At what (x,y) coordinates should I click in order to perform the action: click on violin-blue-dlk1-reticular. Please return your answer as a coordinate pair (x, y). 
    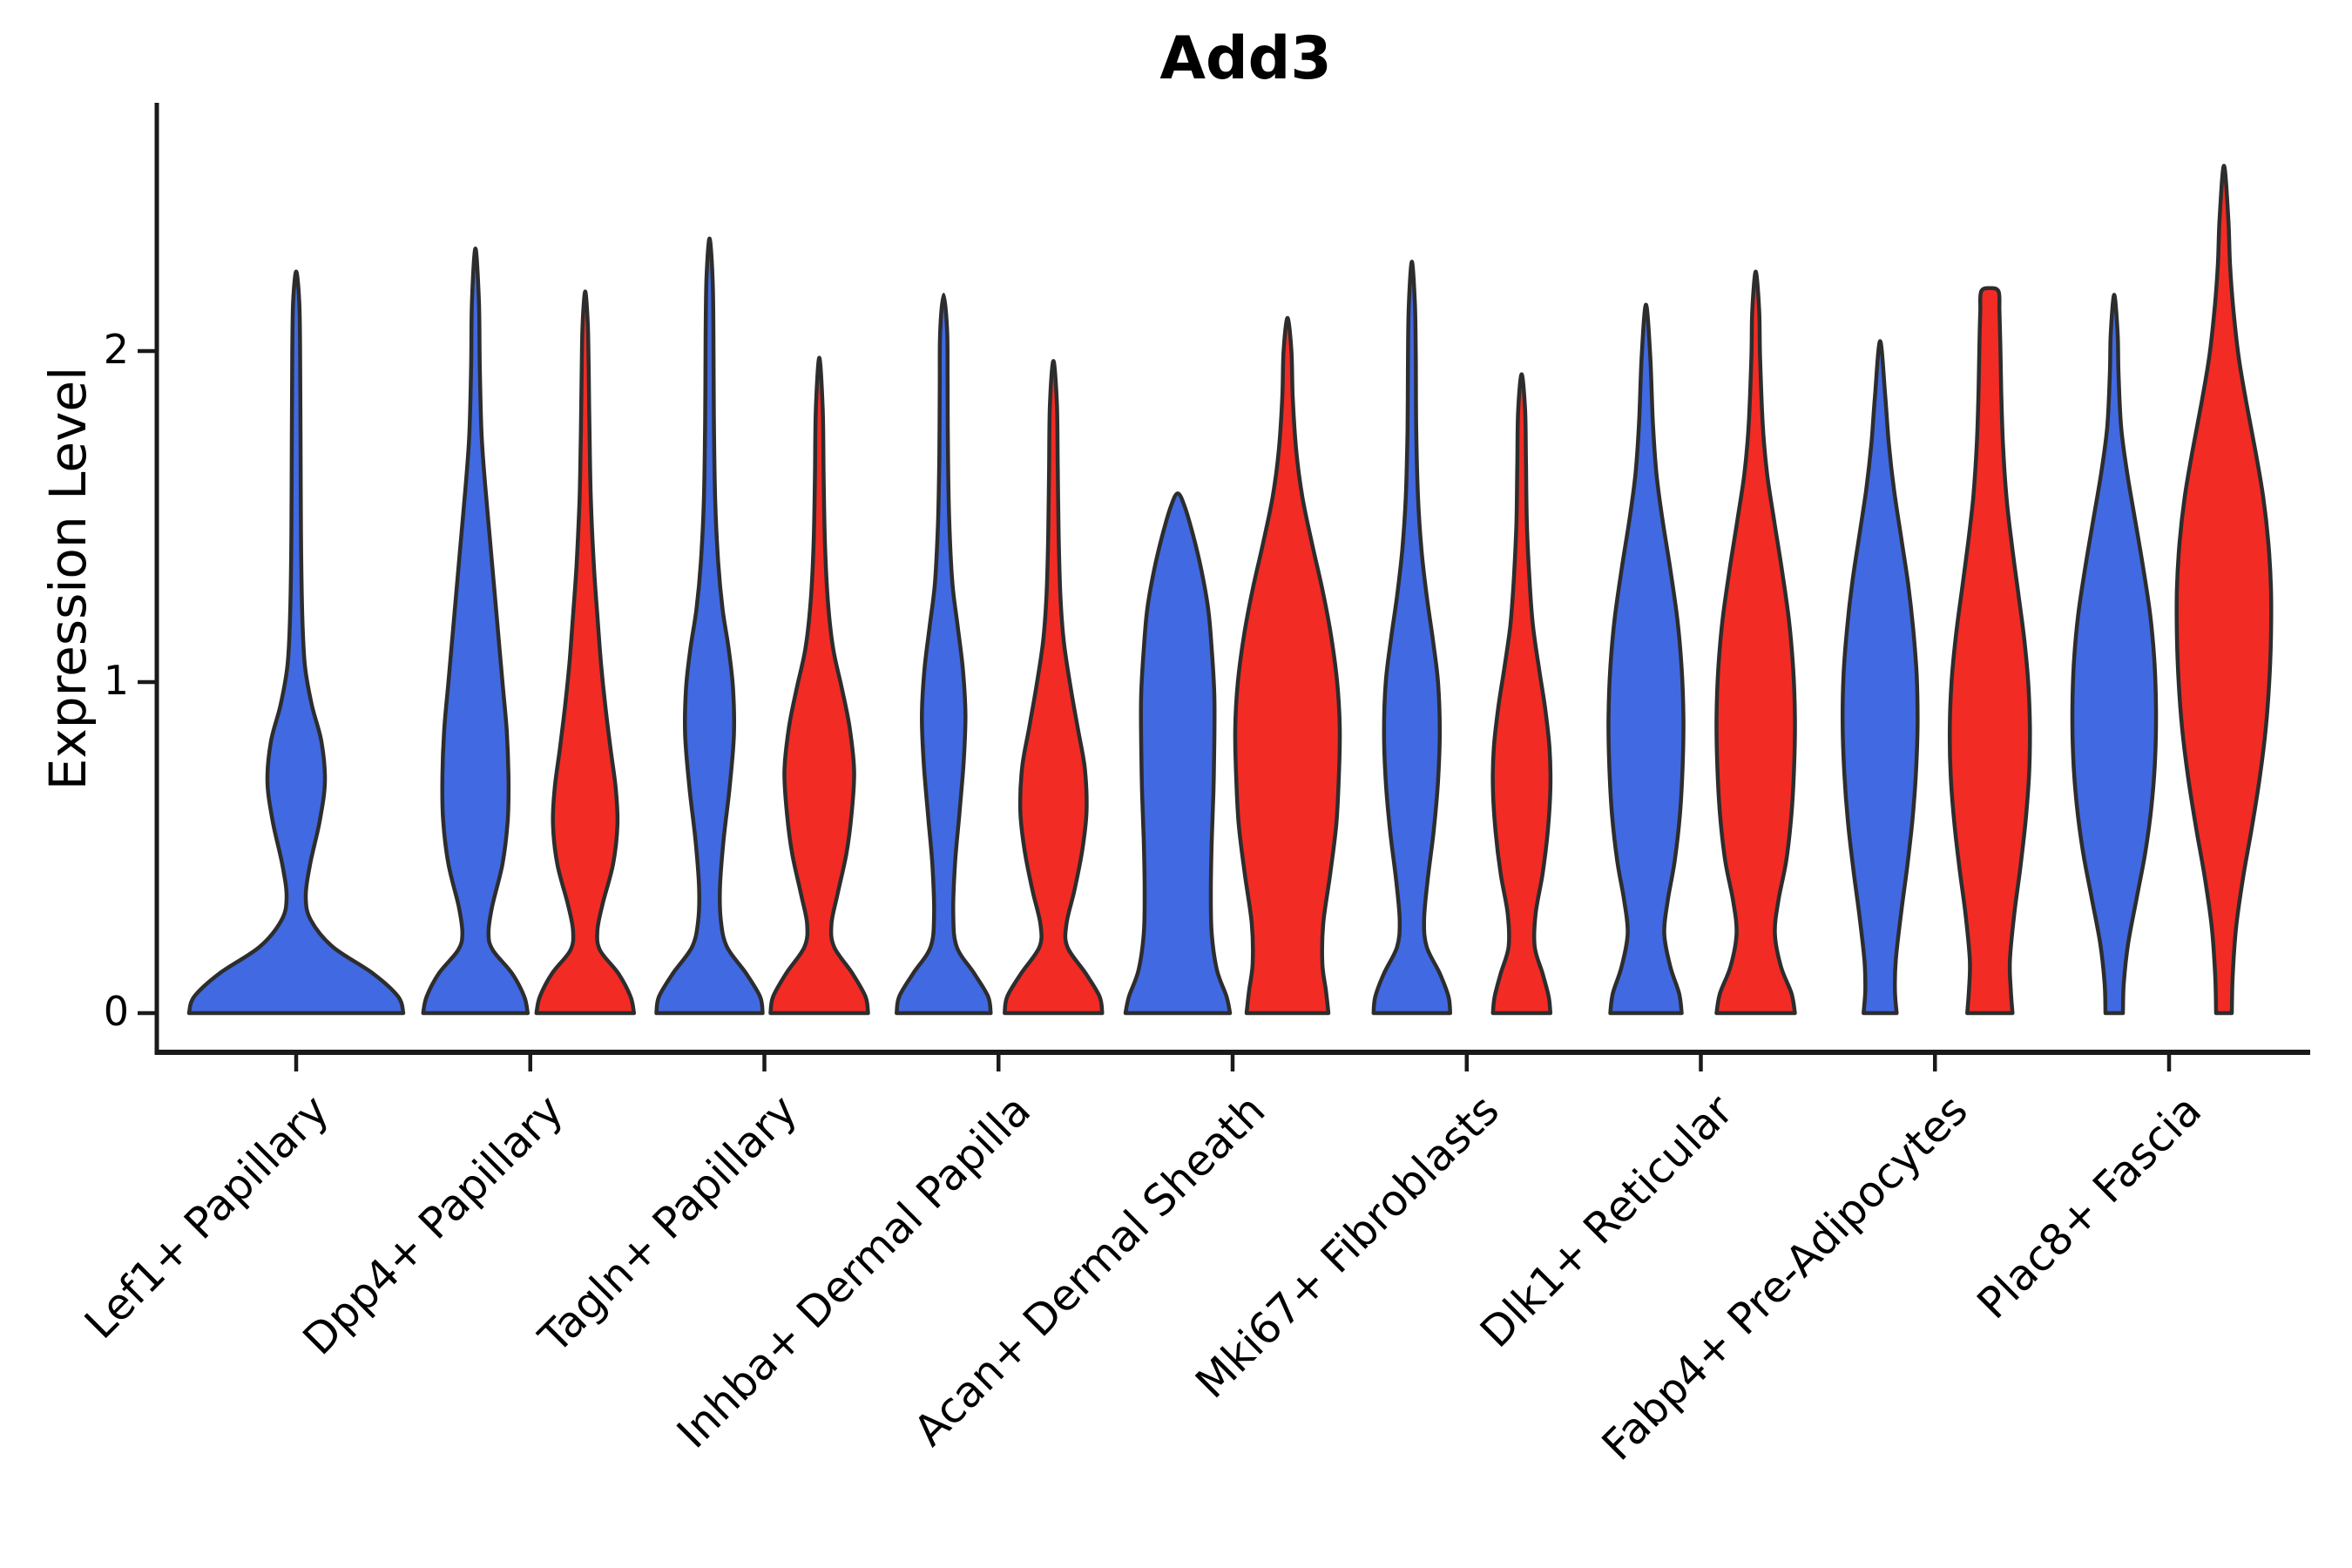
    Looking at the image, I should click on (1646, 659).